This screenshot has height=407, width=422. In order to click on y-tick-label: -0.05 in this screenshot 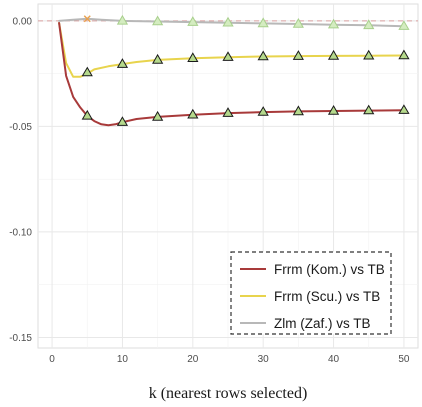, I will do `click(20, 127)`.